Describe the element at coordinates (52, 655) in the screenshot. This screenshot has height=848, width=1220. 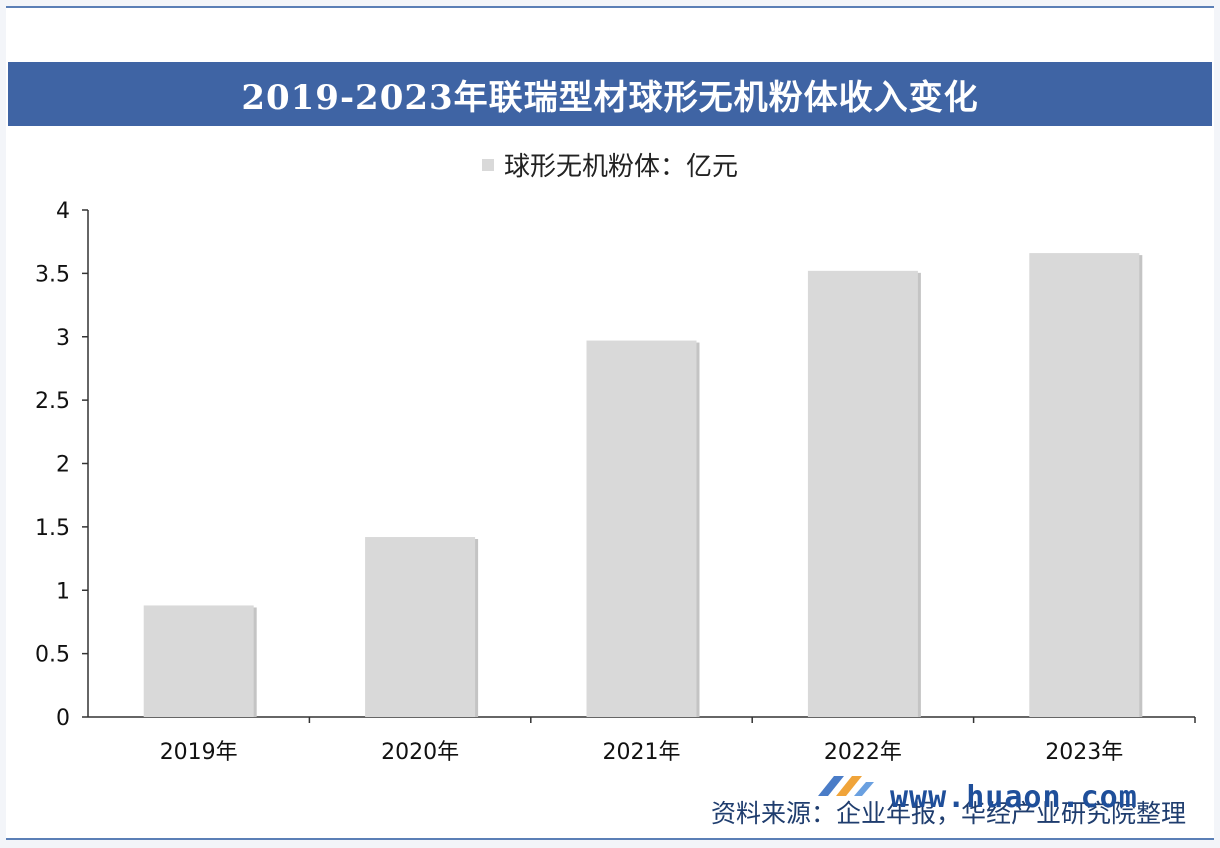
I see `y-tick-label: 0.5` at that location.